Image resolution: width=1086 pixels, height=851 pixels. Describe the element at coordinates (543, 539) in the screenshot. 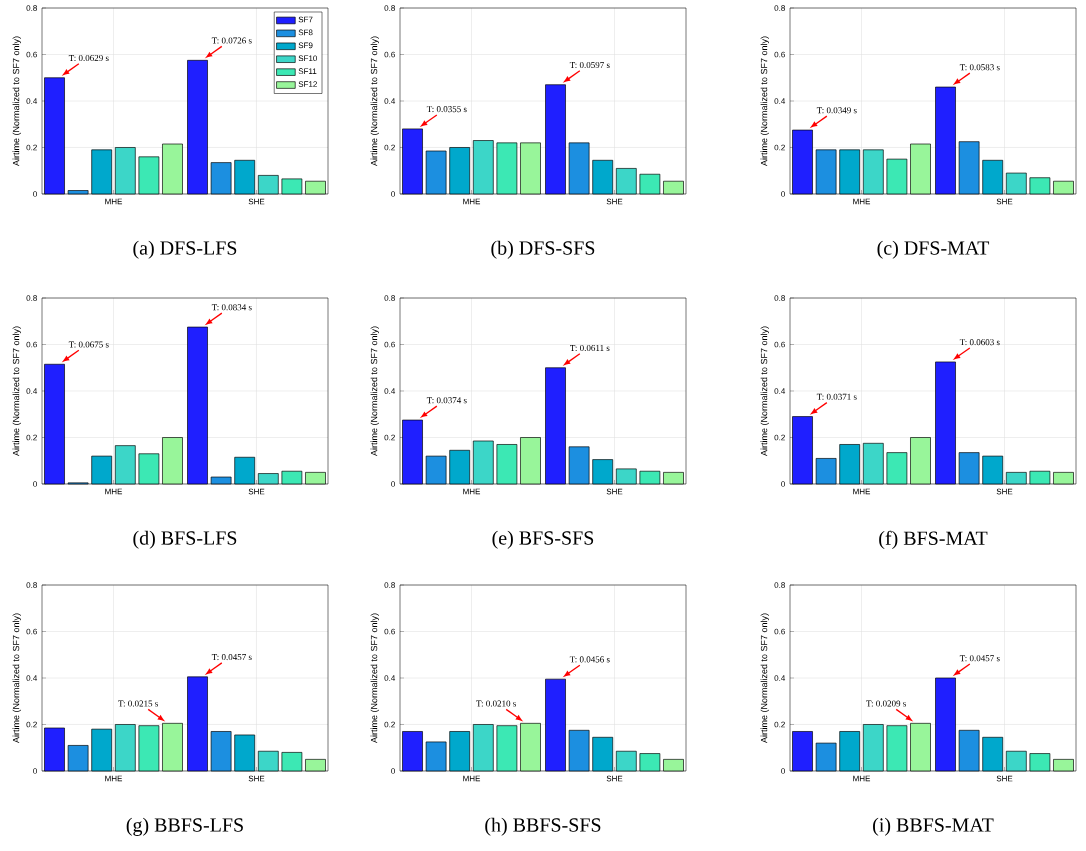

I see `text: (e) BFS-SFS` at that location.